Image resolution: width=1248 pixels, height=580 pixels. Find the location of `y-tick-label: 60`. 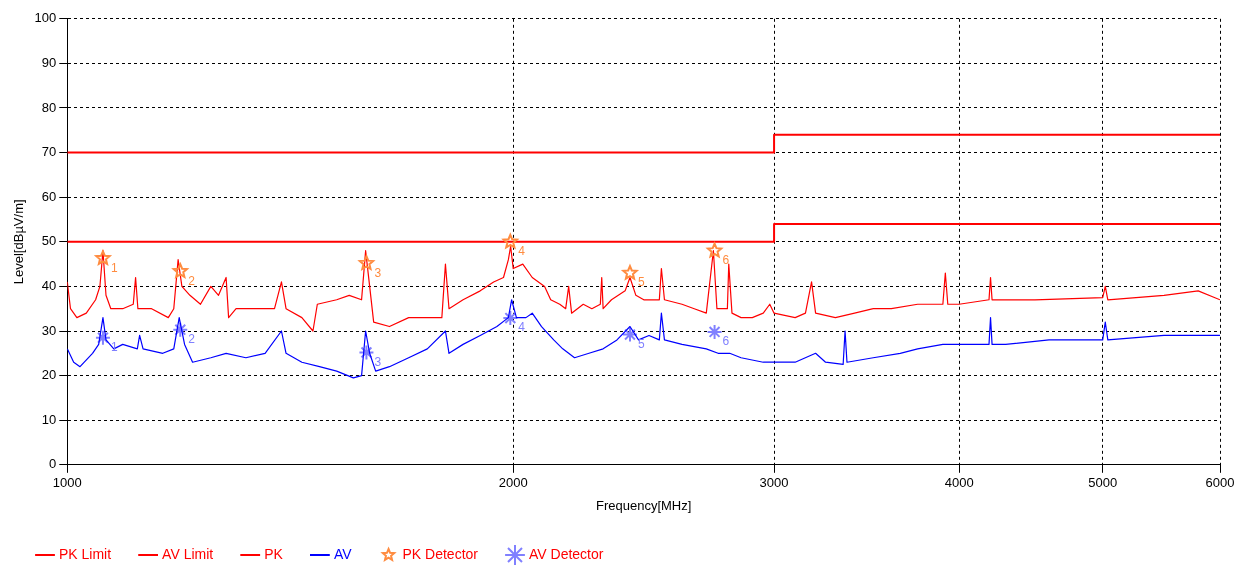

y-tick-label: 60 is located at coordinates (49, 196).